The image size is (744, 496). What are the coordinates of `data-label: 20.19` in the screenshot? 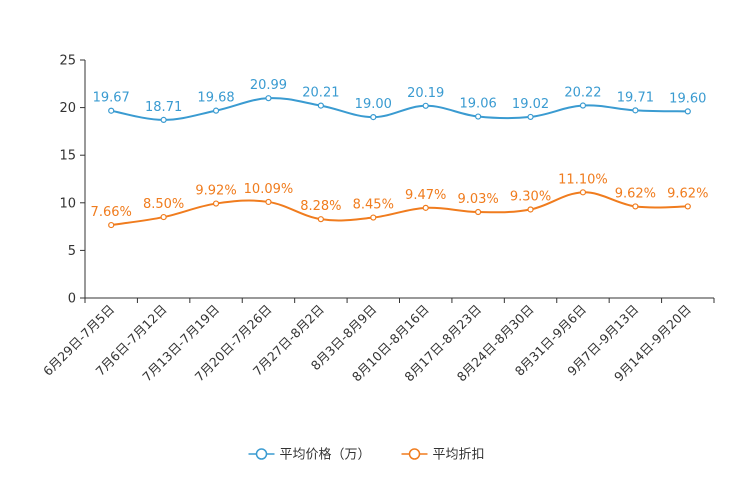 It's located at (425, 93).